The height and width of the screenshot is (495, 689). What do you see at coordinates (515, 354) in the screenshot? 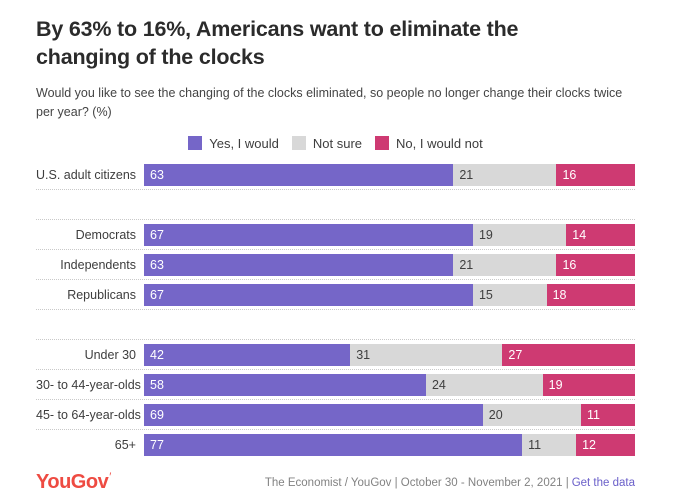
I see `bar-value: 27` at bounding box center [515, 354].